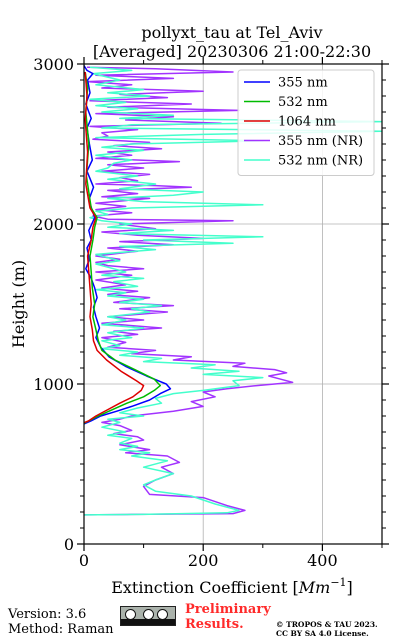  Describe the element at coordinates (53, 384) in the screenshot. I see `y-tick-label-1: 1000` at that location.